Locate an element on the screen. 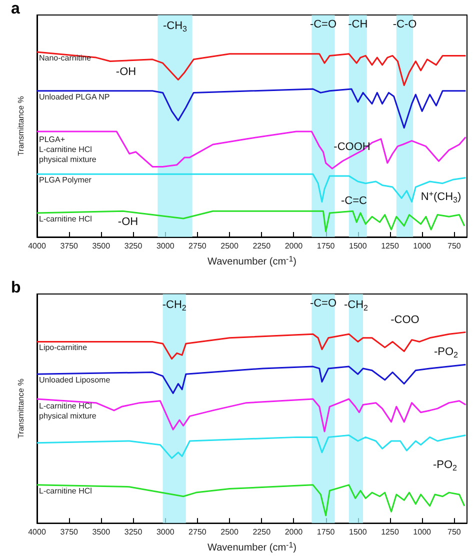 The width and height of the screenshot is (476, 558). text: -COO is located at coordinates (405, 320).